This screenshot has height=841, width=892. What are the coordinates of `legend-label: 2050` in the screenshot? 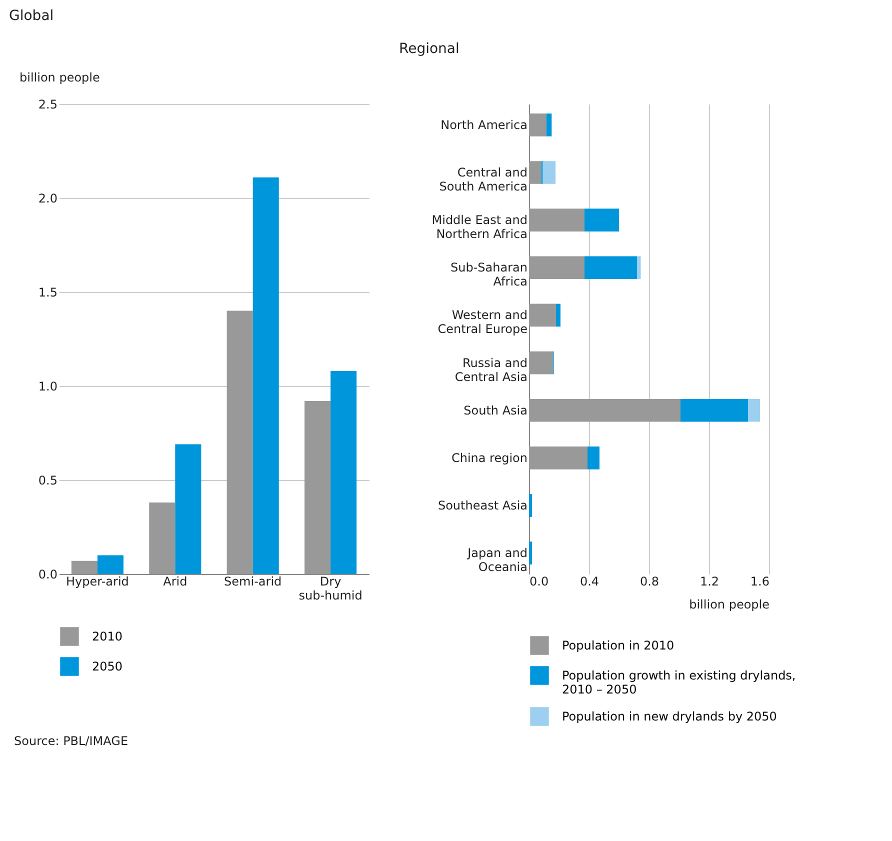 It's located at (107, 667).